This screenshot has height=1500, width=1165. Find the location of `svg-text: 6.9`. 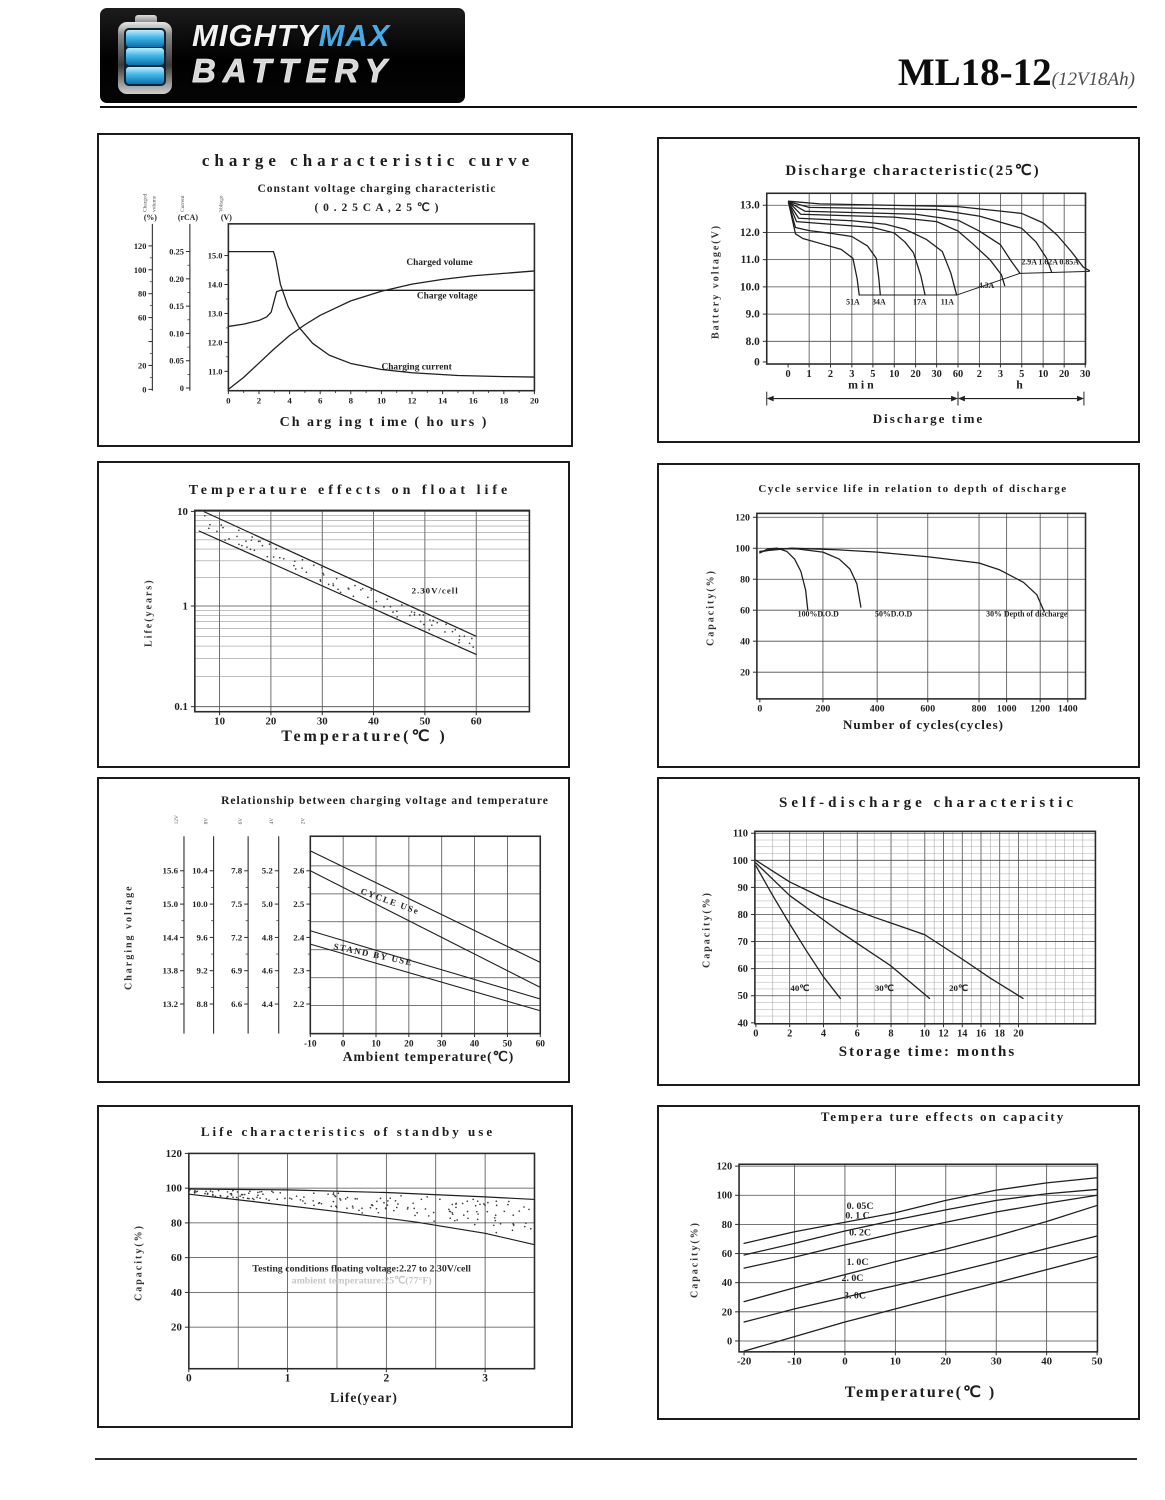

svg-text: 6.9 is located at coordinates (237, 971).